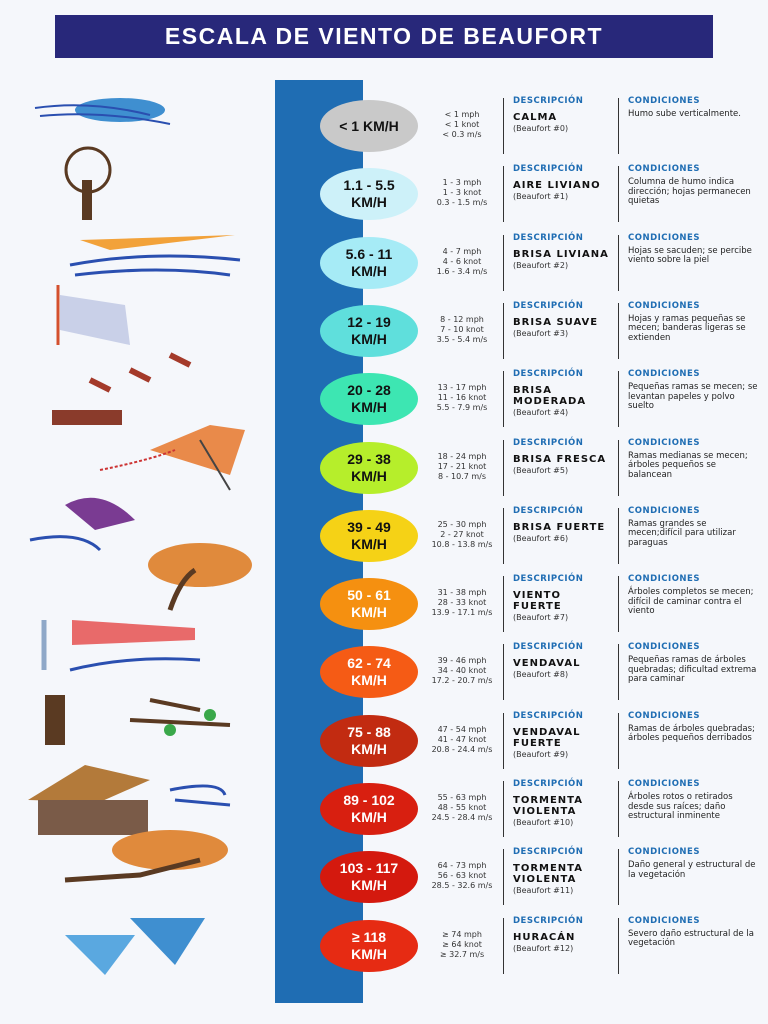 This screenshot has height=1024, width=768. I want to click on beaufort-number: (Beaufort #9), so click(541, 754).